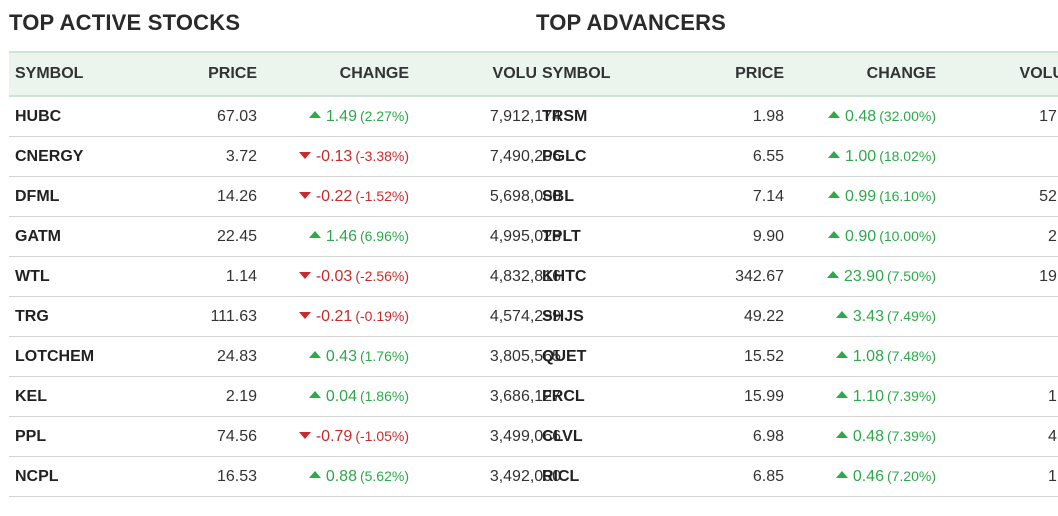  Describe the element at coordinates (382, 195) in the screenshot. I see `change-percent: (-1.52%)` at that location.